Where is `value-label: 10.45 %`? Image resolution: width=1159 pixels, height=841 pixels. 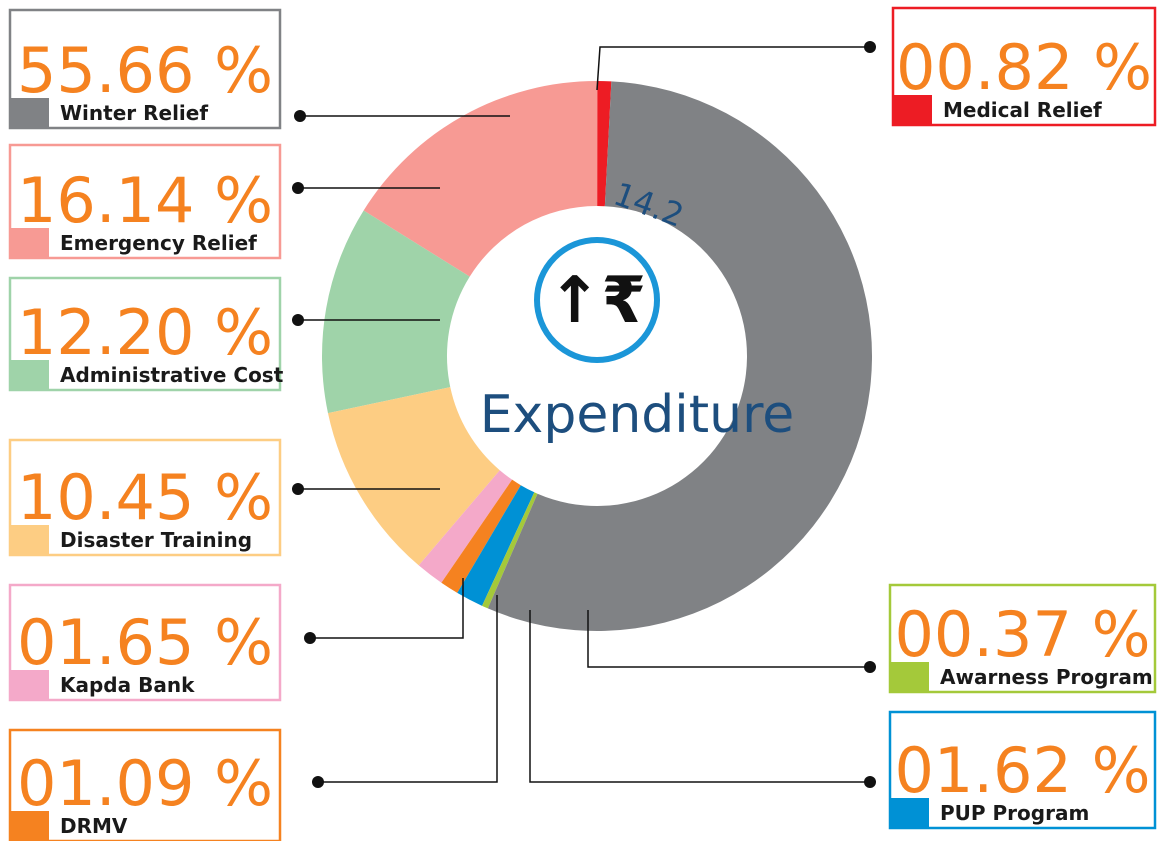 value-label: 10.45 % is located at coordinates (145, 497).